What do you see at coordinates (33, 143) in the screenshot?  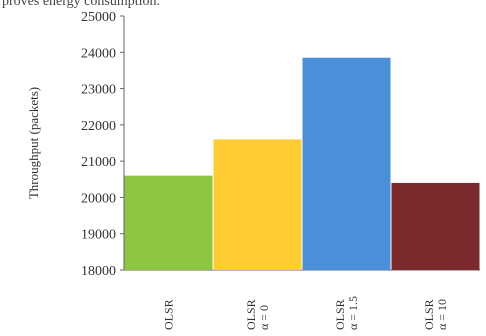 I see `y-axis-label: Throughput (packets)` at bounding box center [33, 143].